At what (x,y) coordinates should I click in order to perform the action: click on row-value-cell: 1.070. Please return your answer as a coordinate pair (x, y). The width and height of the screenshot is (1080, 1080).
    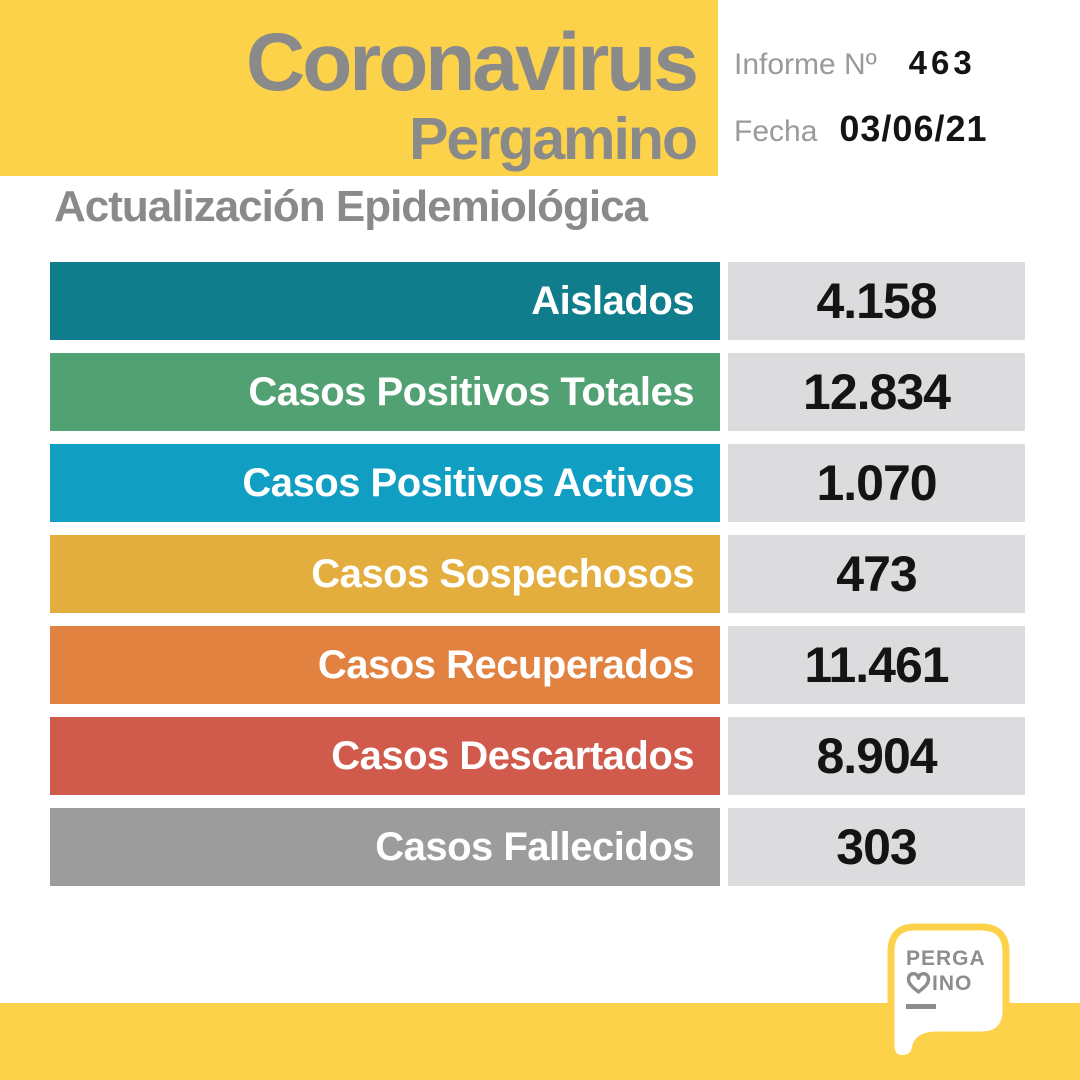
    Looking at the image, I should click on (876, 483).